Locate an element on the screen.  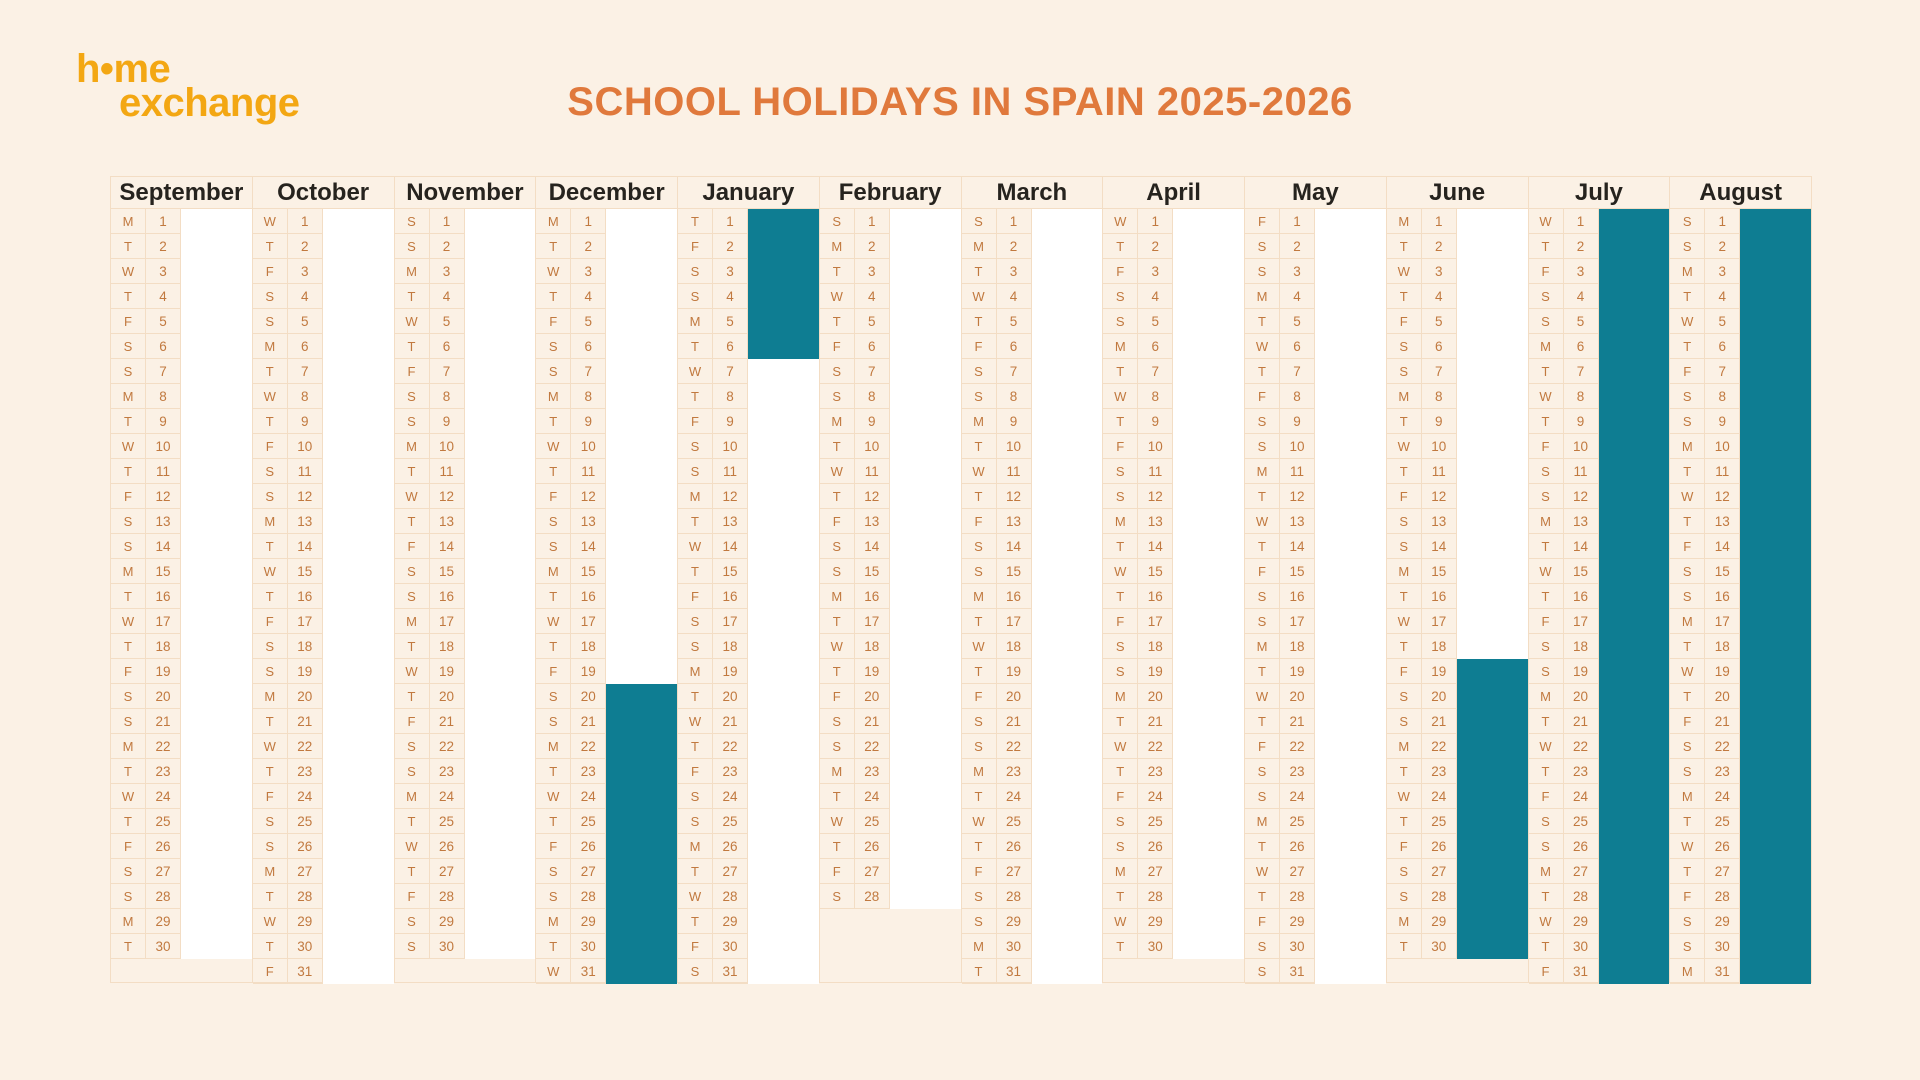
day-row: F 14 is located at coordinates (1740, 546).